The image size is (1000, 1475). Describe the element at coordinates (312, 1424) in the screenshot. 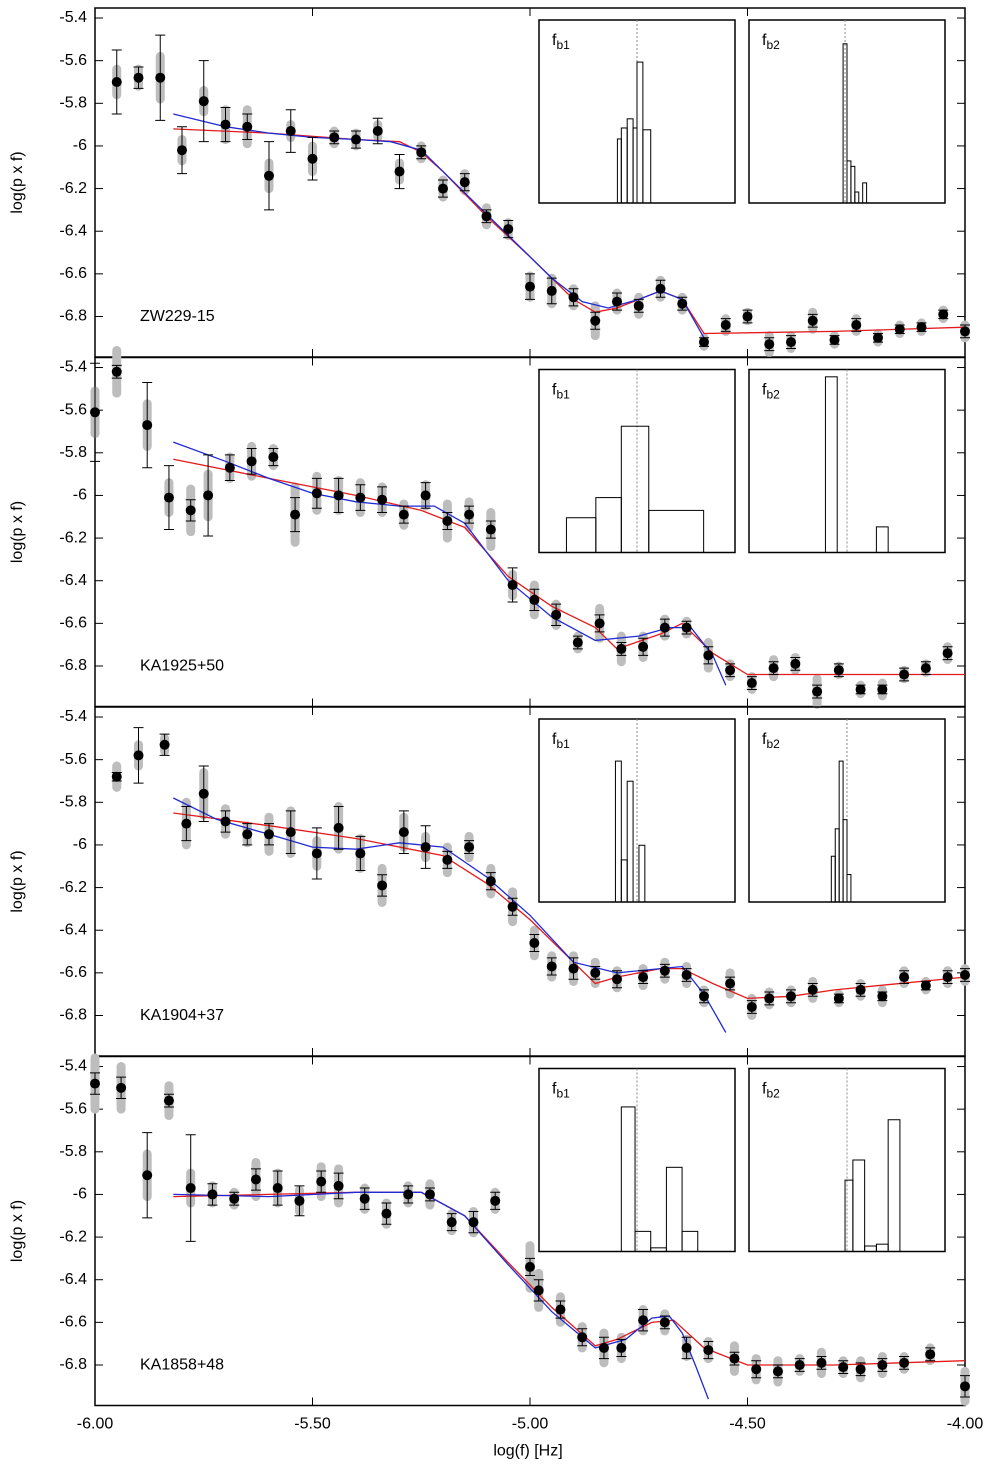

I see `x-tick-label: -5.50` at that location.